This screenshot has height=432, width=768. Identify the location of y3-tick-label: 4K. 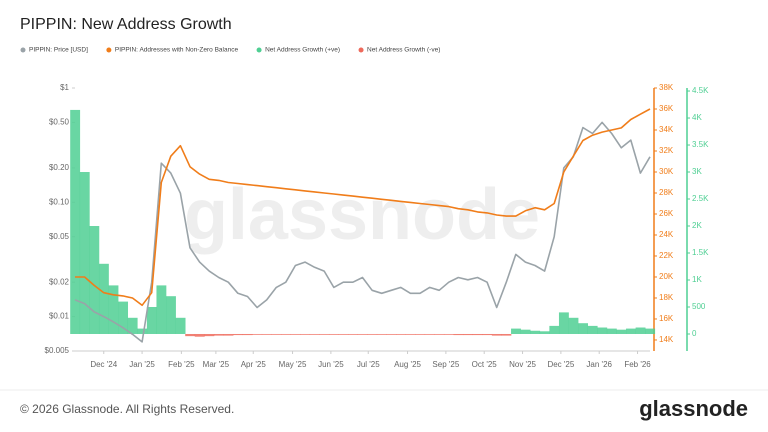
(697, 117).